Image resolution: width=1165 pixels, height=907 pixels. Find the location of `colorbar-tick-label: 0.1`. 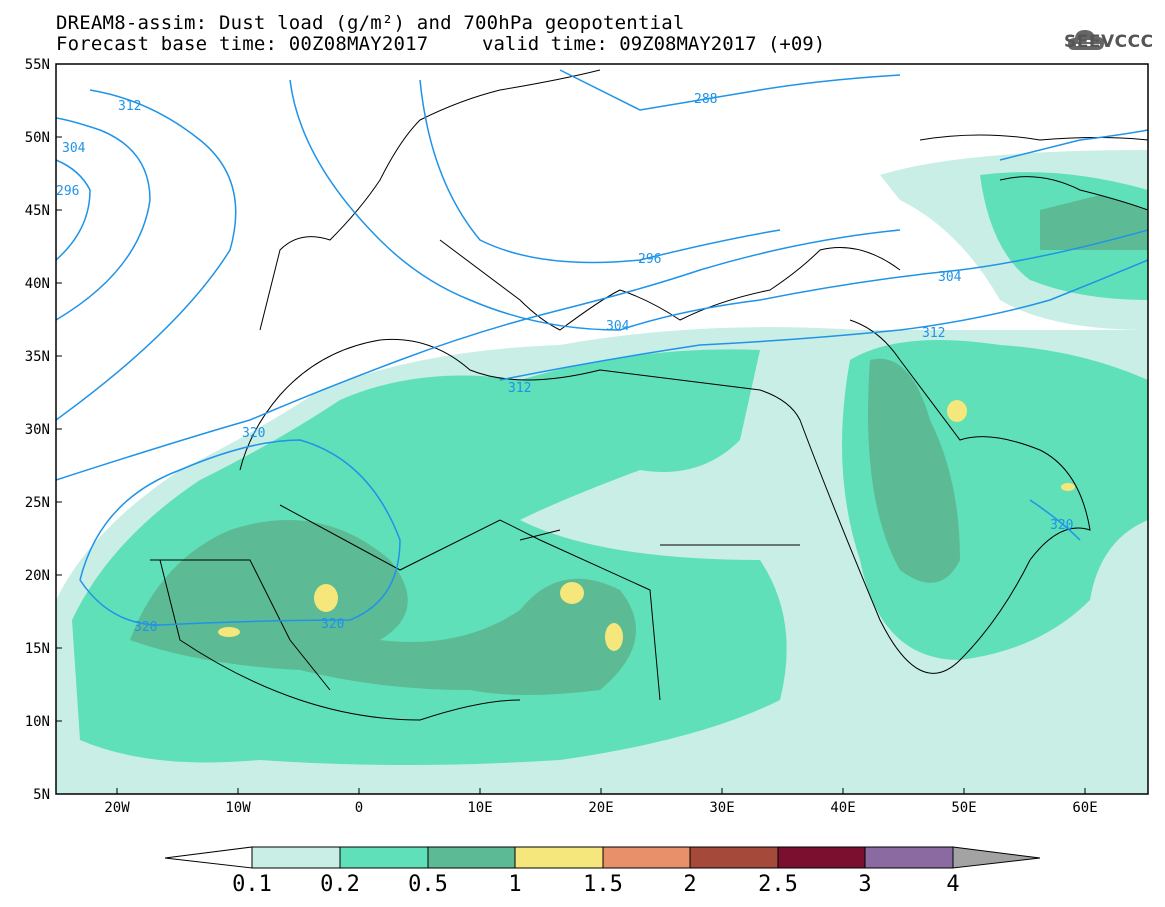

colorbar-tick-label: 0.1 is located at coordinates (252, 884).